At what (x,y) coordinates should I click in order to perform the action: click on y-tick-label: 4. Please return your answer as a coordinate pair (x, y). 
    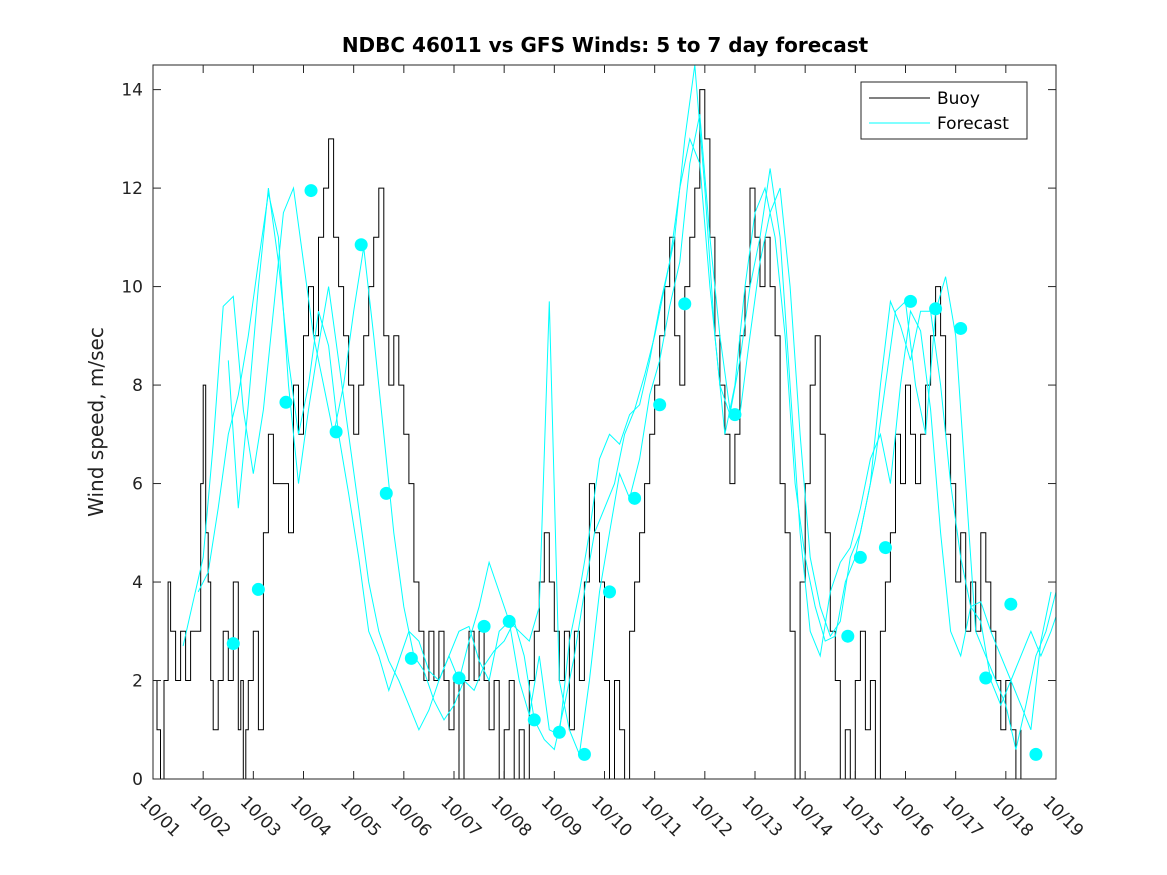
    Looking at the image, I should click on (137, 583).